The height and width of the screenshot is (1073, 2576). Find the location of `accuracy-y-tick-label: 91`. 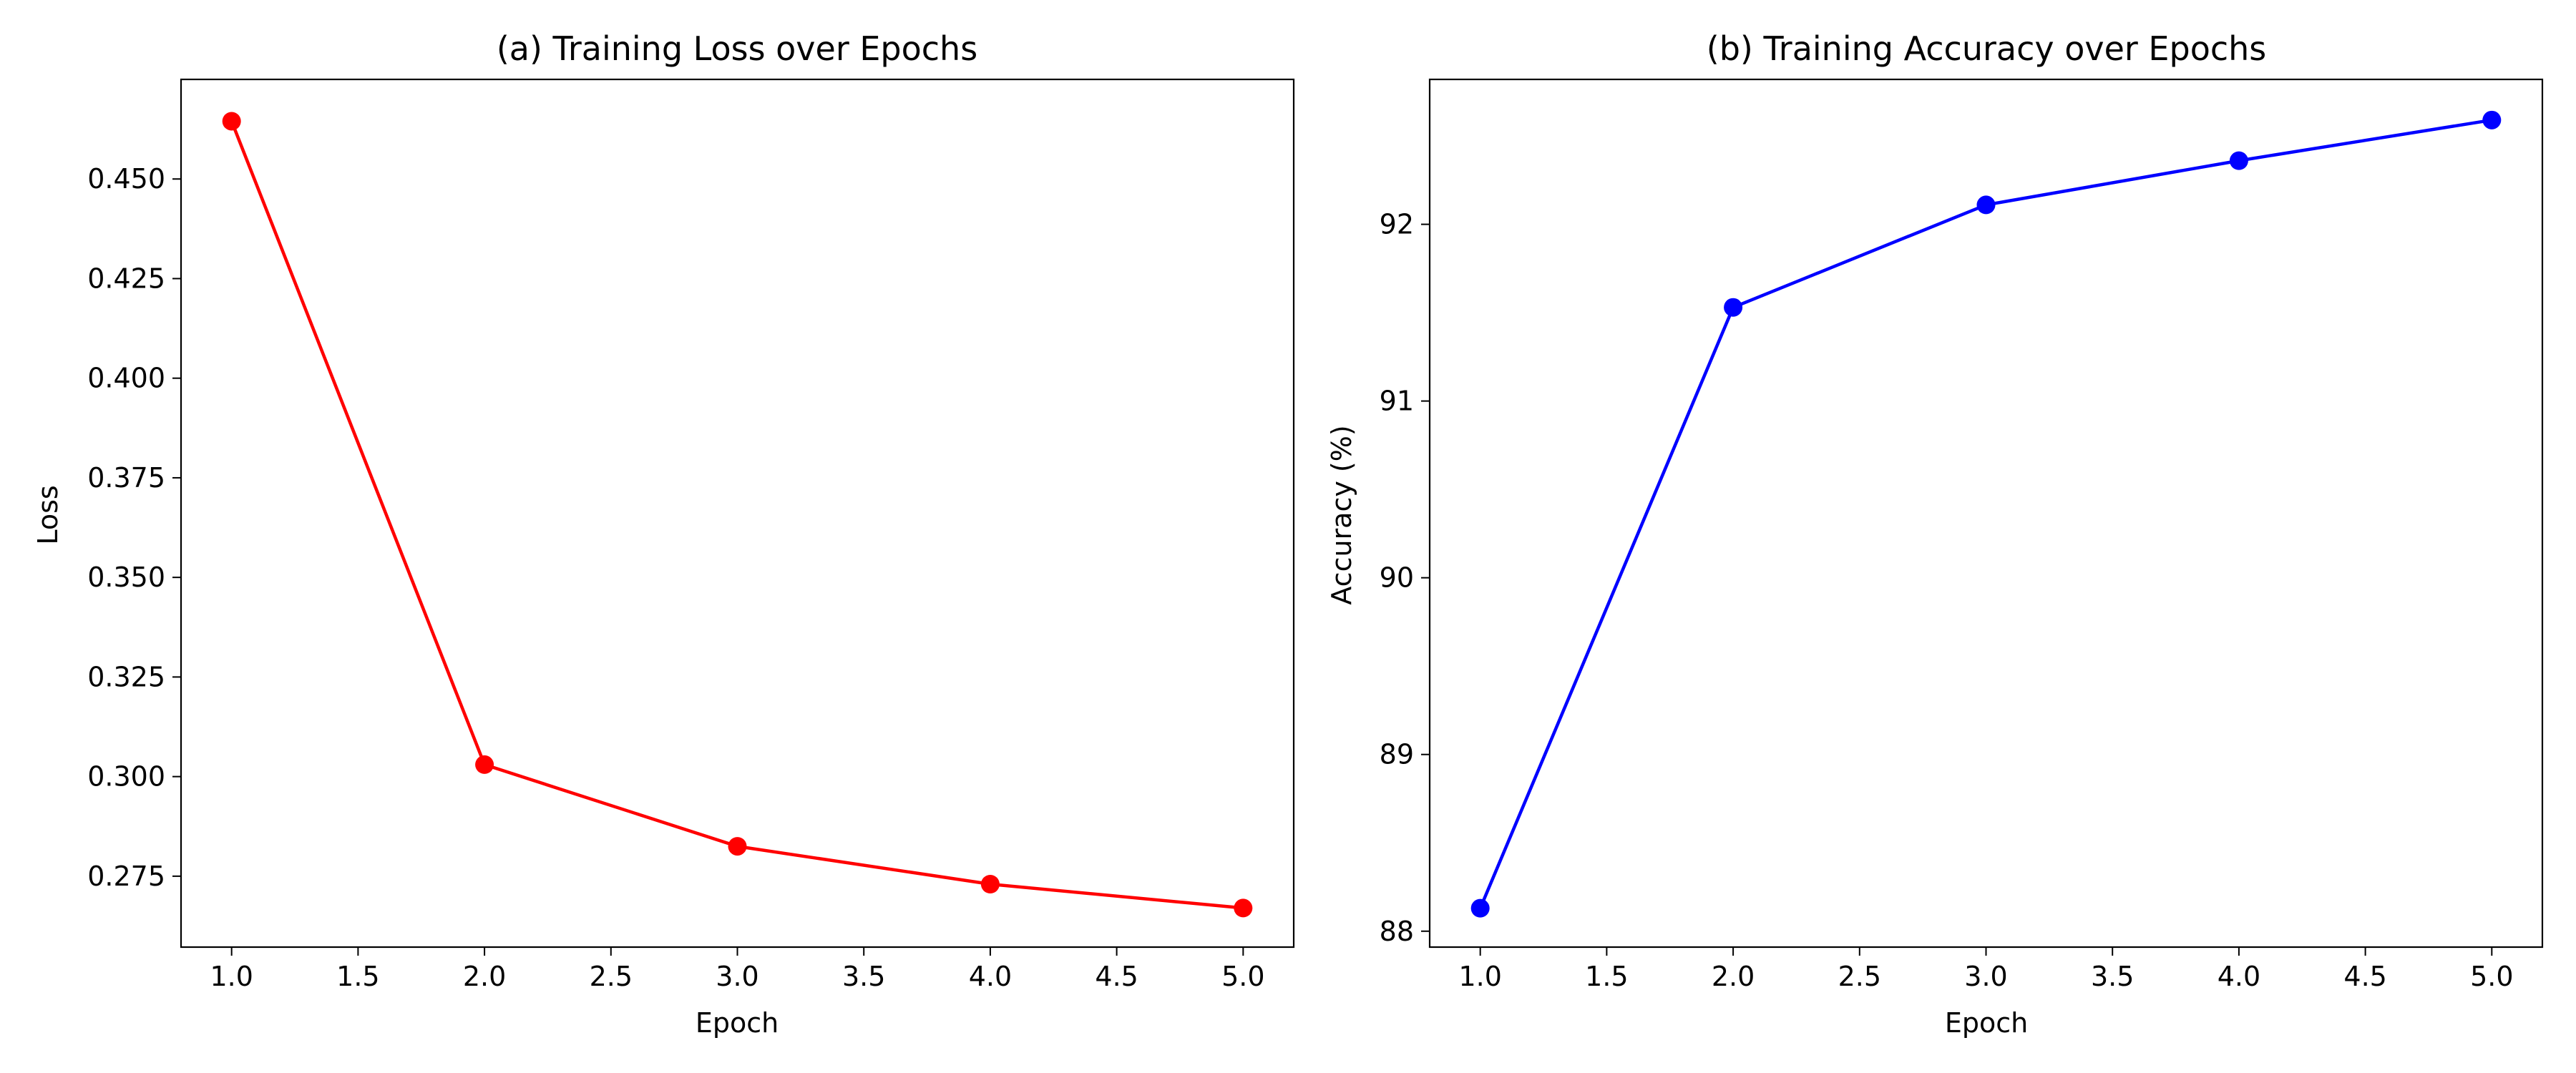

accuracy-y-tick-label: 91 is located at coordinates (1397, 401).